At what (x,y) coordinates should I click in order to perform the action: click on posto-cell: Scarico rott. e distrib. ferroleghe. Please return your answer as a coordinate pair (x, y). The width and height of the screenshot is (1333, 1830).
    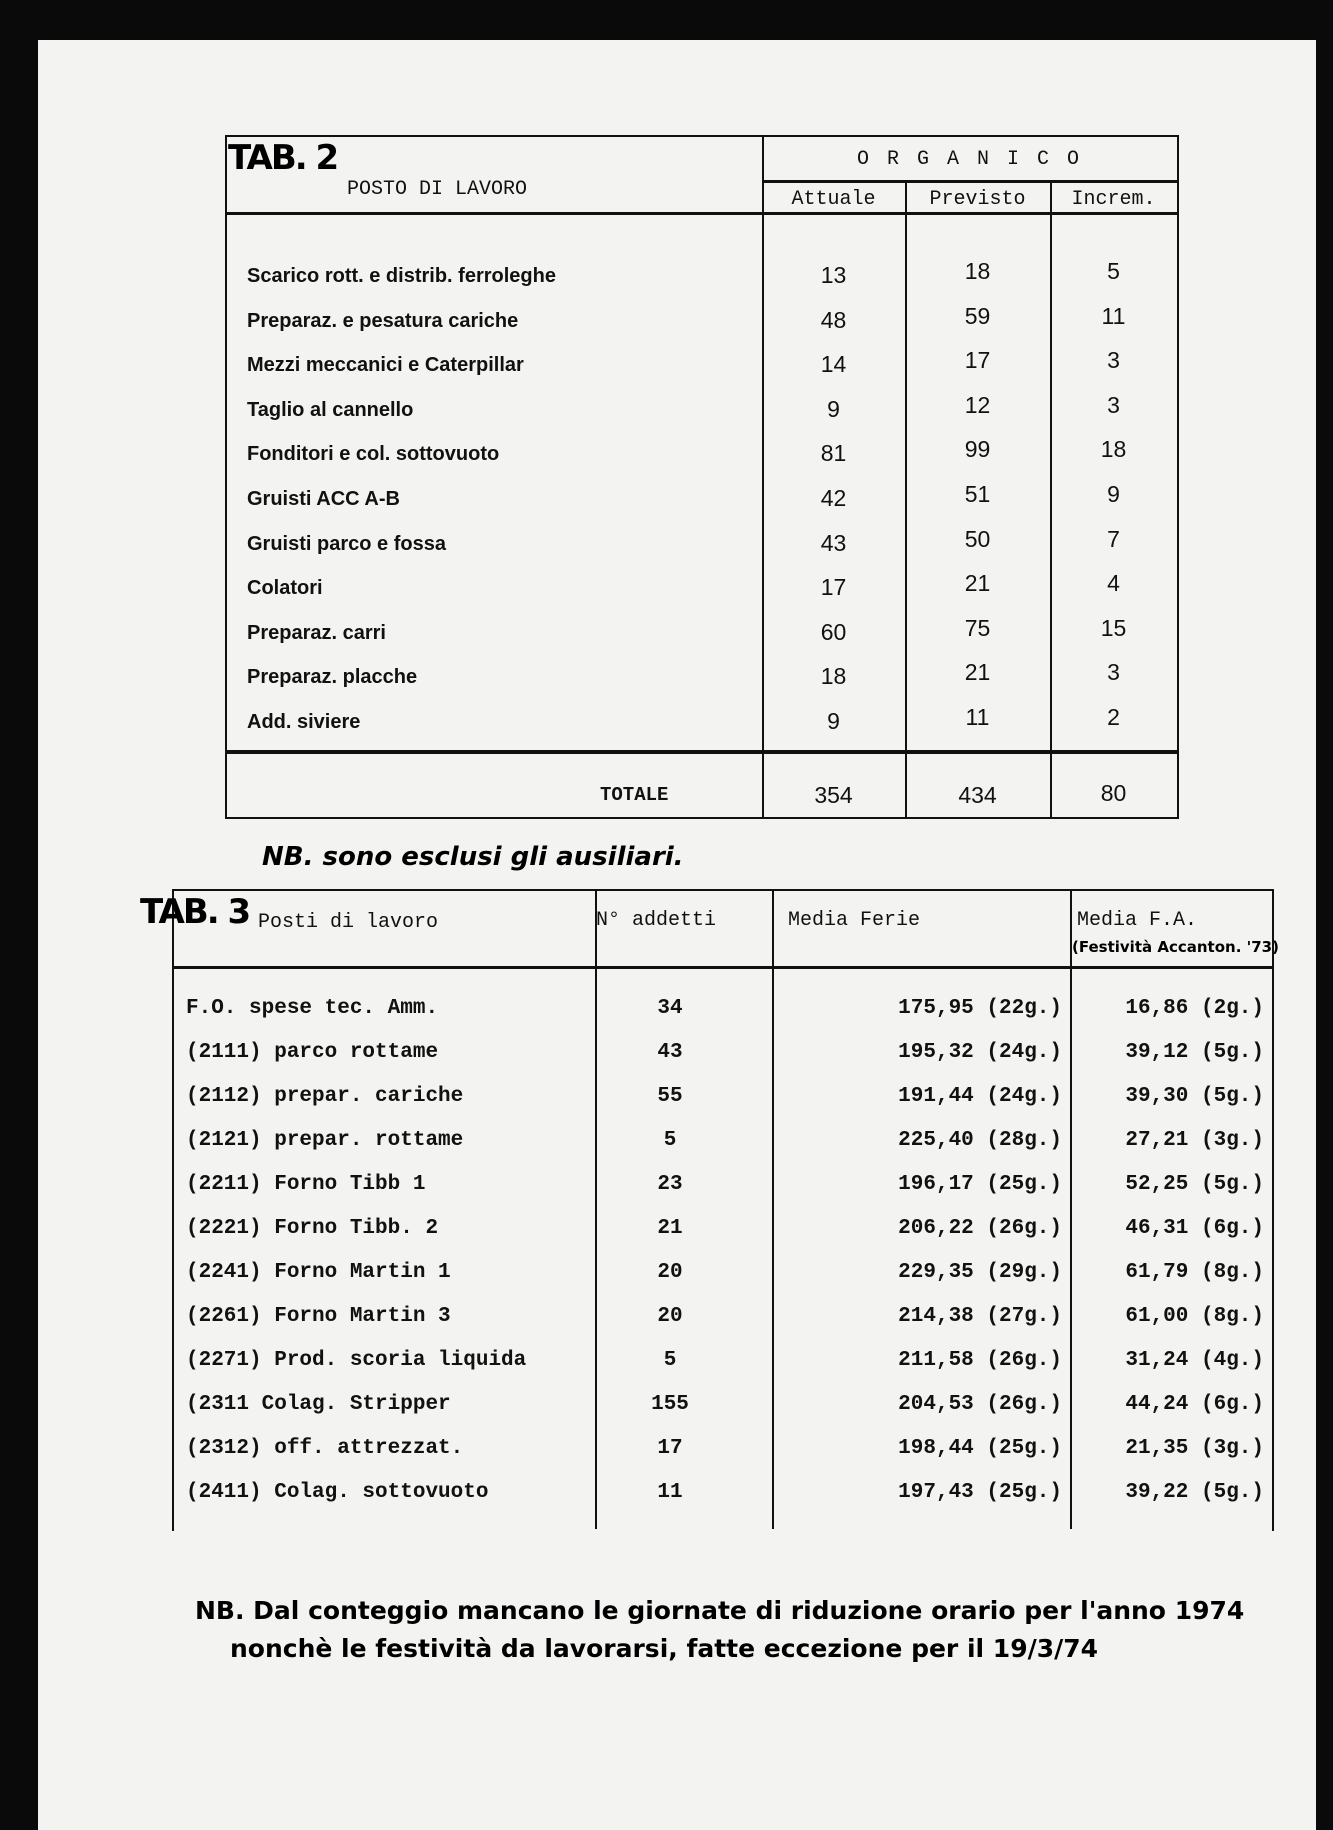
    Looking at the image, I should click on (401, 276).